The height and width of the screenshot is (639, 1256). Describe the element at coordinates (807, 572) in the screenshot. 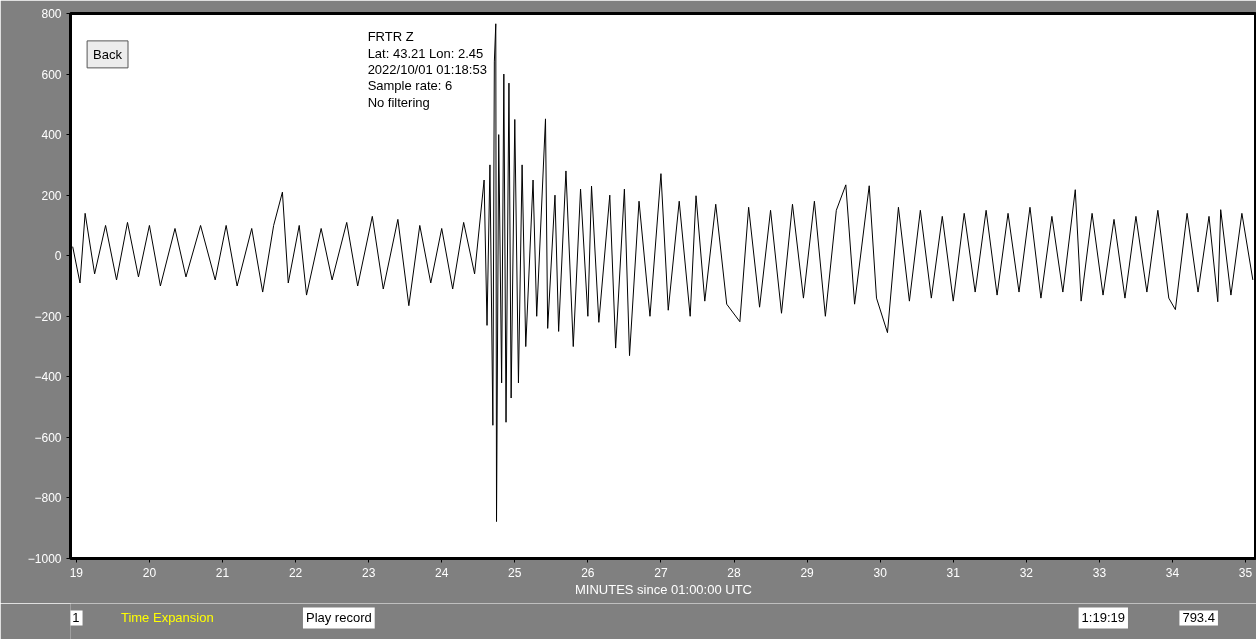

I see `x-tick-label: 29` at that location.